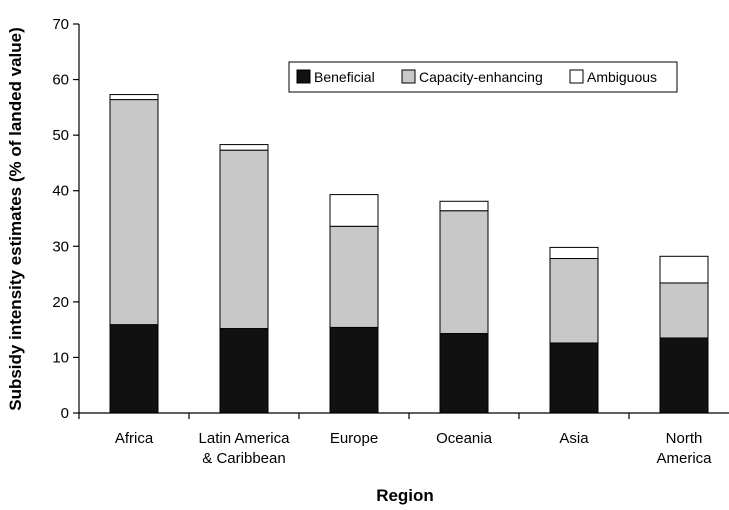  Describe the element at coordinates (622, 77) in the screenshot. I see `legend-label: Ambiguous` at that location.